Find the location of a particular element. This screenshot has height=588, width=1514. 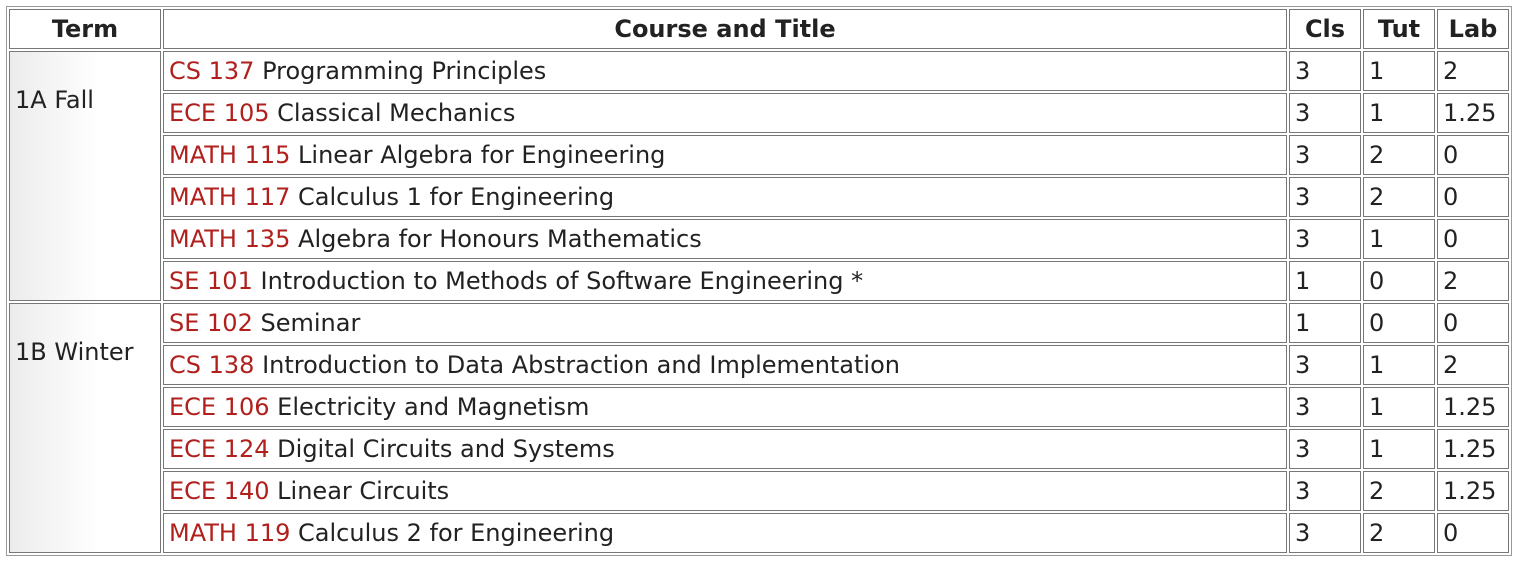

course-row: ECE 140 Linear Circuits 3 2 1.25 is located at coordinates (759, 491).